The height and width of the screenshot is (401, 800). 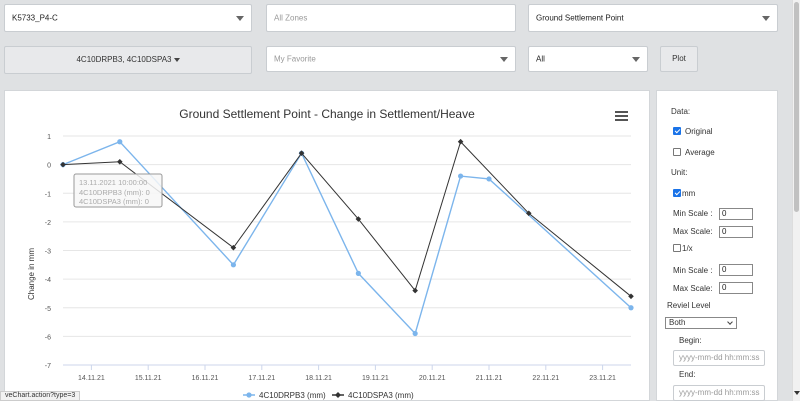 I want to click on begin-date-input: yyyy-mm-dd hh:mm:ss, so click(x=719, y=358).